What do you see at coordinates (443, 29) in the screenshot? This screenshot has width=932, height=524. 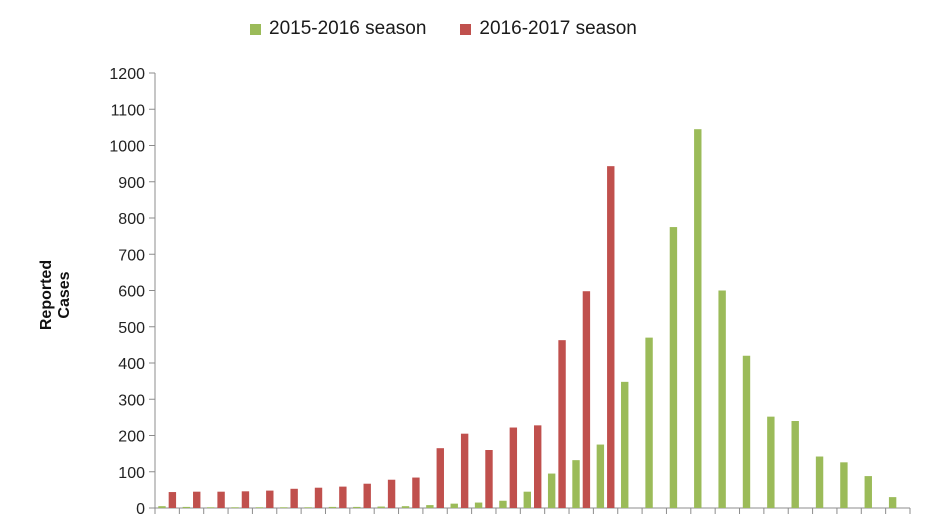 I see `legend: 2015-2016 season 2016-2017 season` at bounding box center [443, 29].